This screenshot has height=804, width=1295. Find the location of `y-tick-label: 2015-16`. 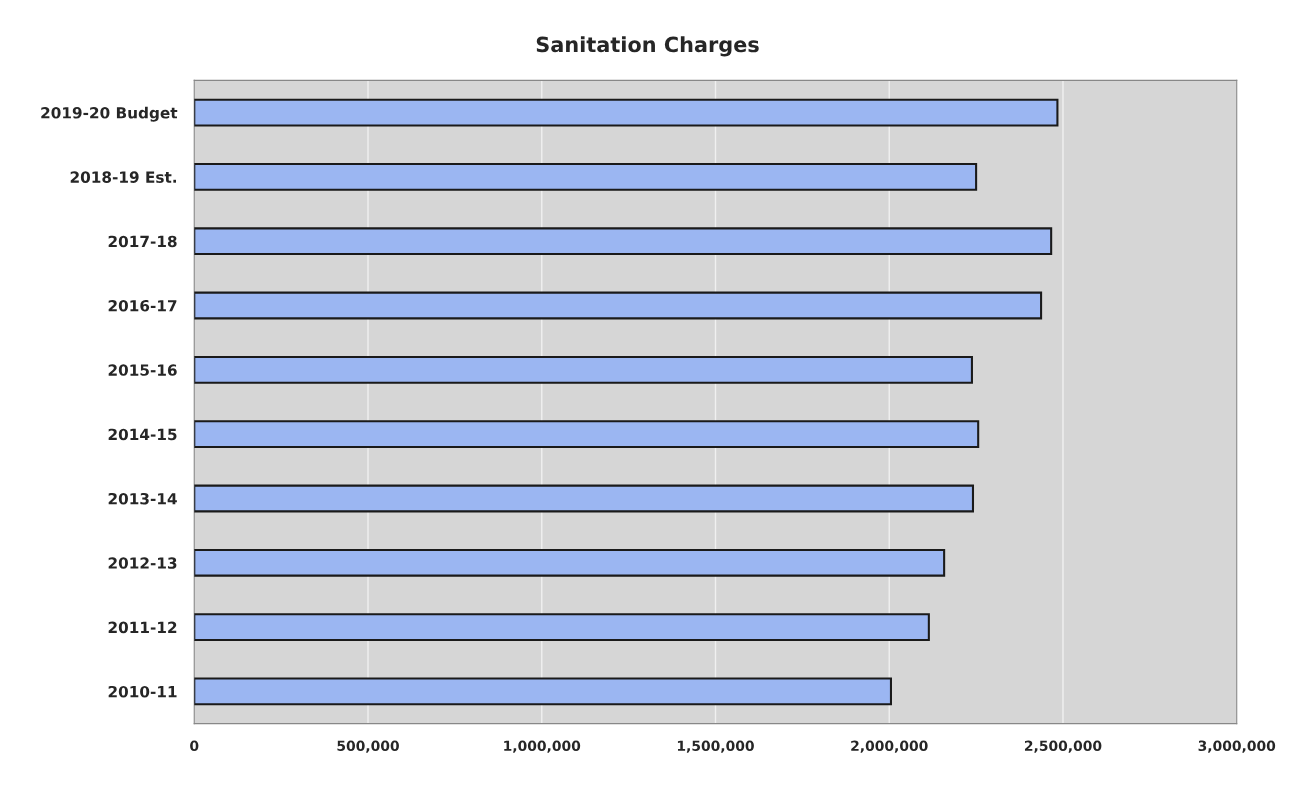

y-tick-label: 2015-16 is located at coordinates (142, 370).